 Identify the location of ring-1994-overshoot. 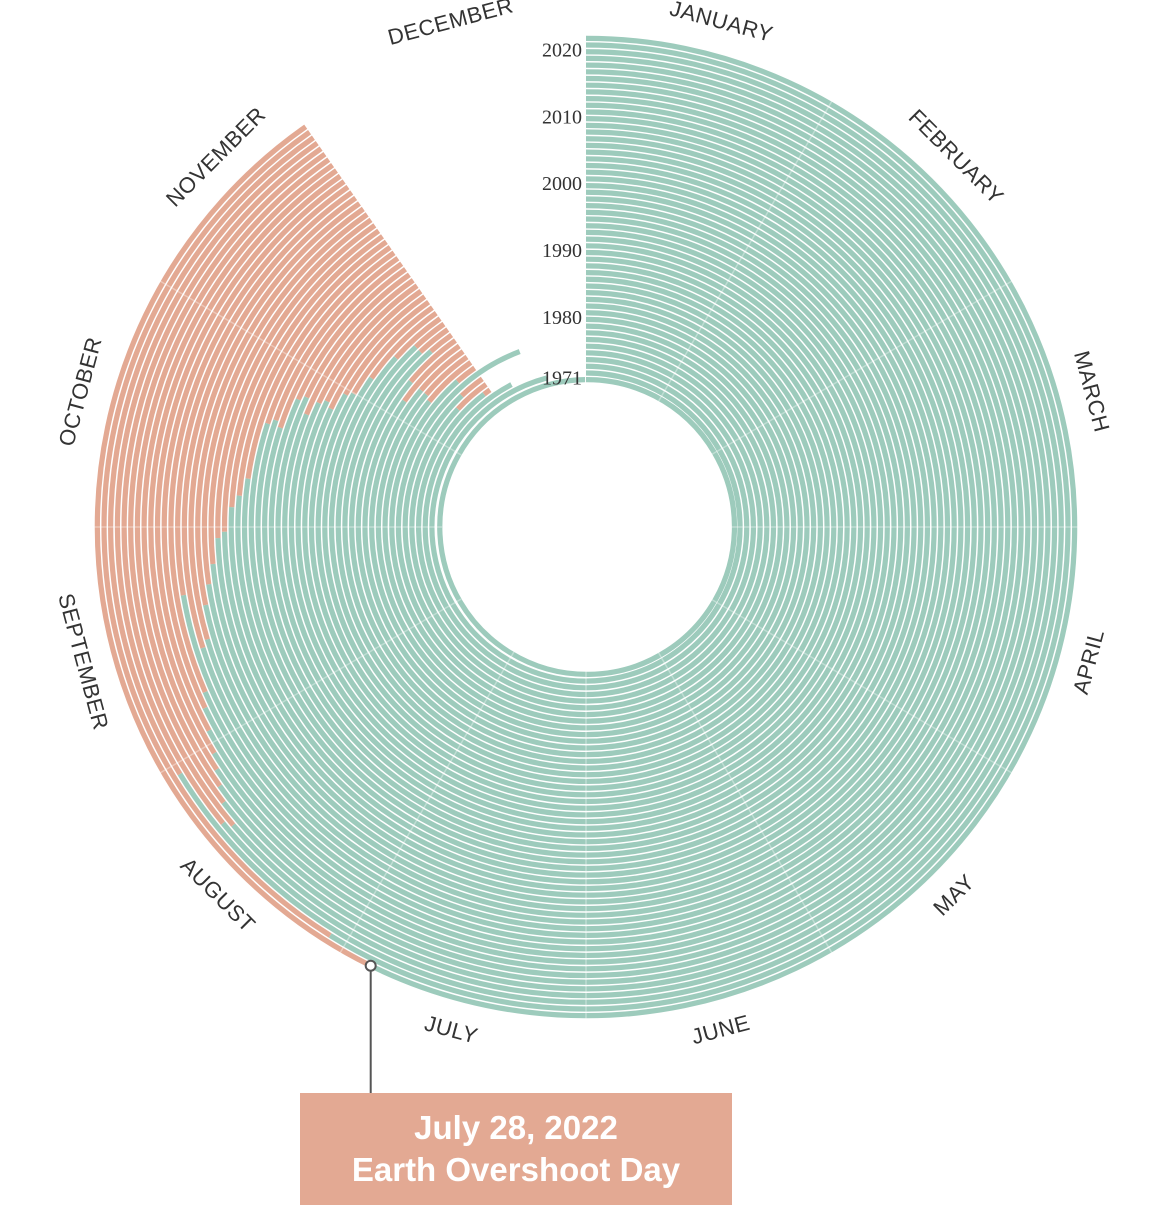
(359, 347).